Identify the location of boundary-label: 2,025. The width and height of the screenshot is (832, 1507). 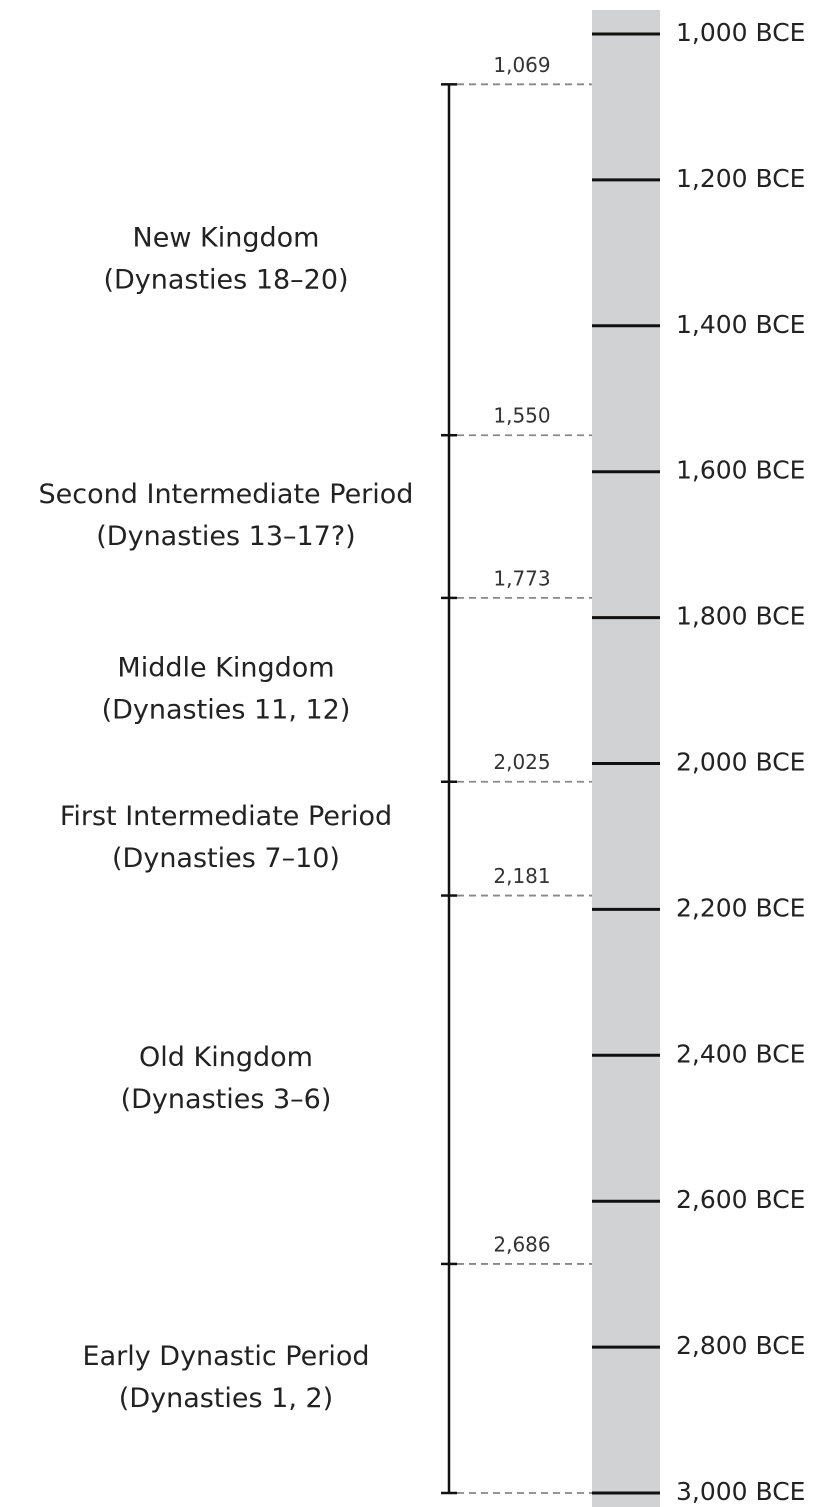
(521, 762).